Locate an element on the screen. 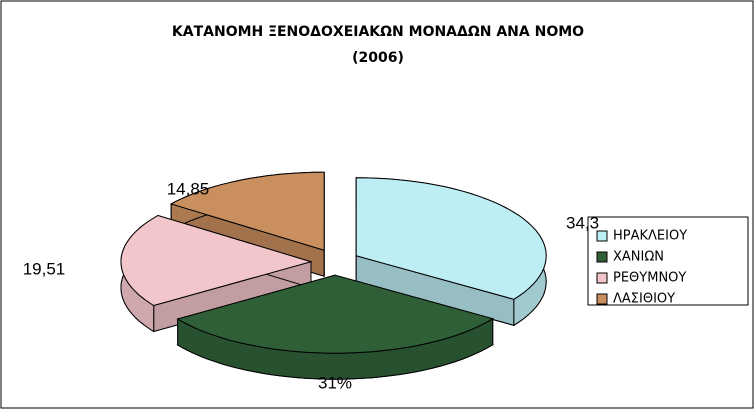  data-label: 14,85 is located at coordinates (188, 188).